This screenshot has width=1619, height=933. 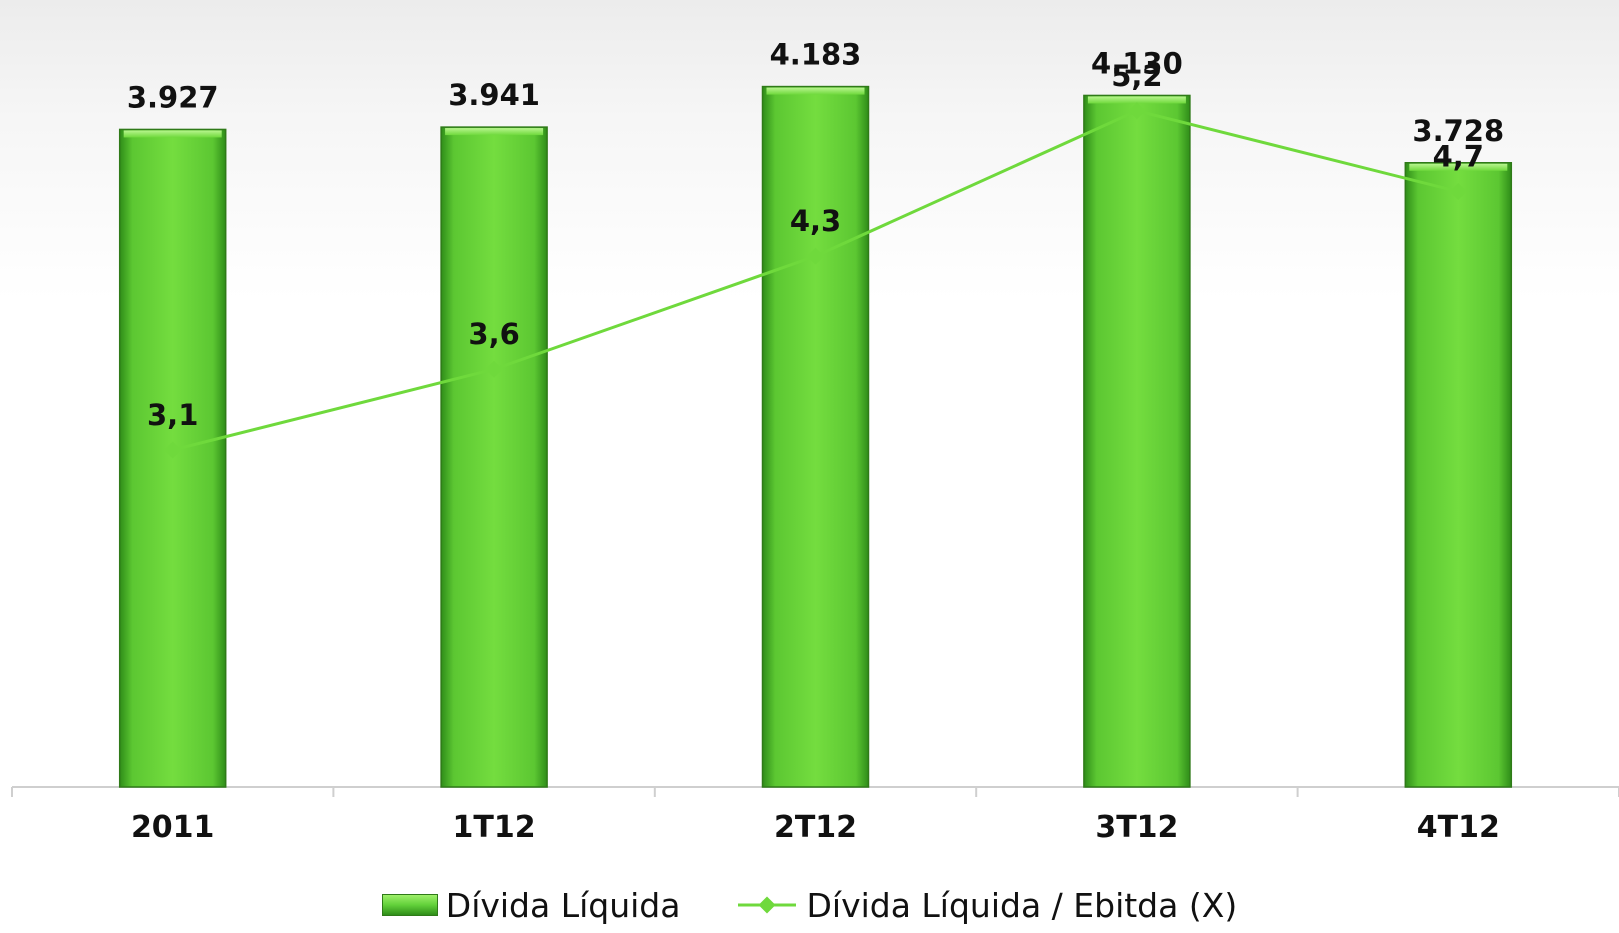 I want to click on legend-line-label: Dívida Líquida / Ebitda (X), so click(x=1022, y=905).